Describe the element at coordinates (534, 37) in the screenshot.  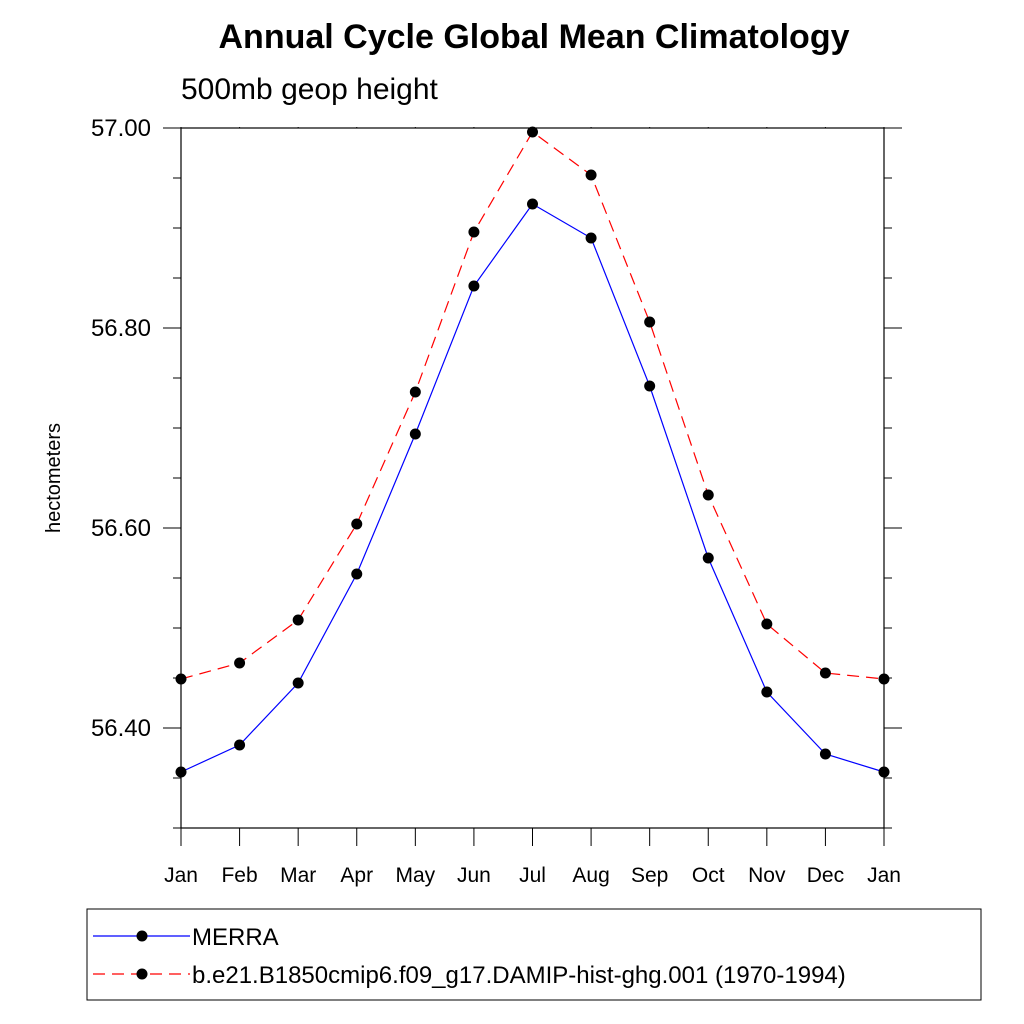
I see `chart-title: Annual Cycle Global Mean Climatology` at that location.